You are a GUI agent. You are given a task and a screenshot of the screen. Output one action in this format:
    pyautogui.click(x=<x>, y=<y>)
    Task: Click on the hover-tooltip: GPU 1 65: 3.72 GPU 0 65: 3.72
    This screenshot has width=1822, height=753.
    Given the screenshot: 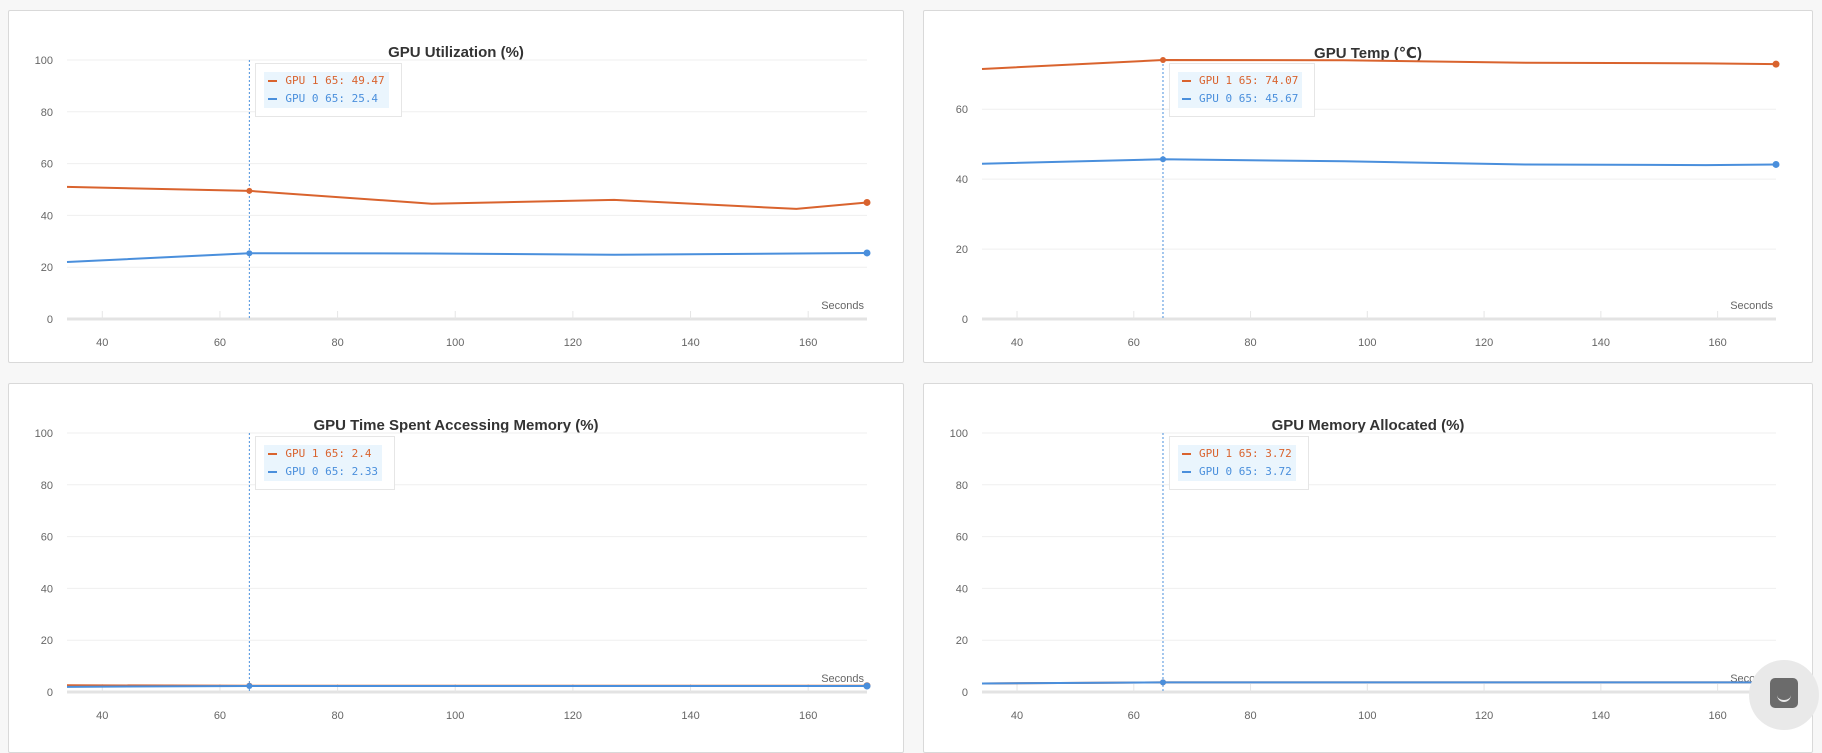 What is the action you would take?
    pyautogui.click(x=1238, y=463)
    